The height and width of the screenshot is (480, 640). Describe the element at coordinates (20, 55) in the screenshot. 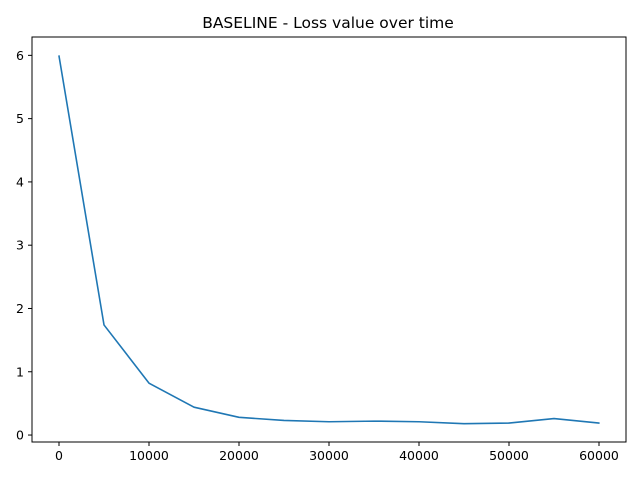

I see `y-tick-label: 6` at that location.